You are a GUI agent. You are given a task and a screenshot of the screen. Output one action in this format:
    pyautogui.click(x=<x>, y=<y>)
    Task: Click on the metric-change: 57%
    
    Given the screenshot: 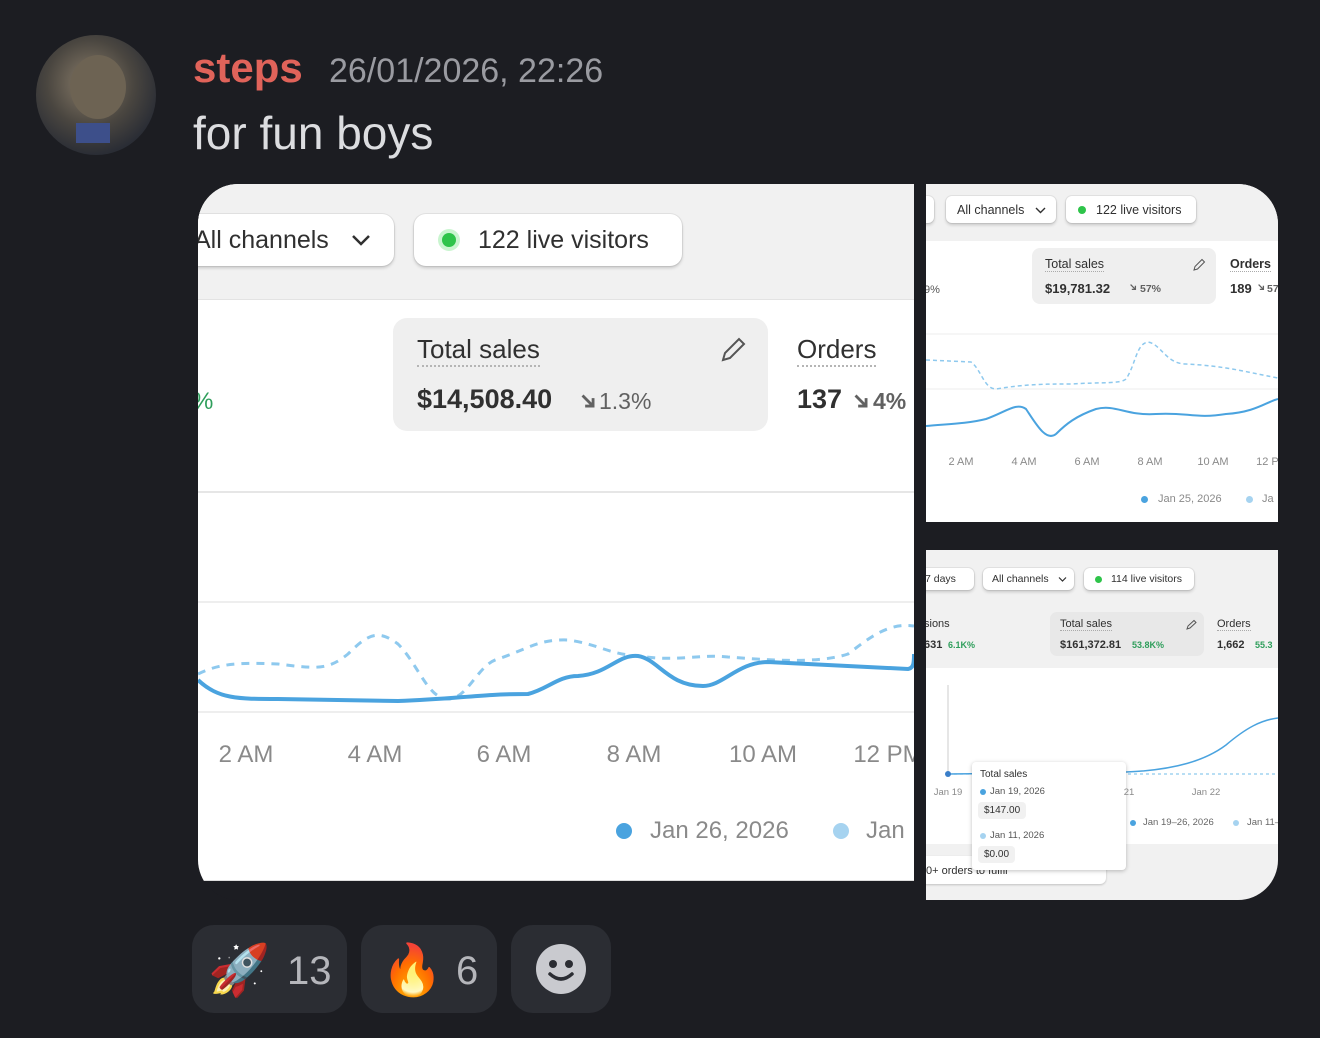 What is the action you would take?
    pyautogui.click(x=1151, y=289)
    